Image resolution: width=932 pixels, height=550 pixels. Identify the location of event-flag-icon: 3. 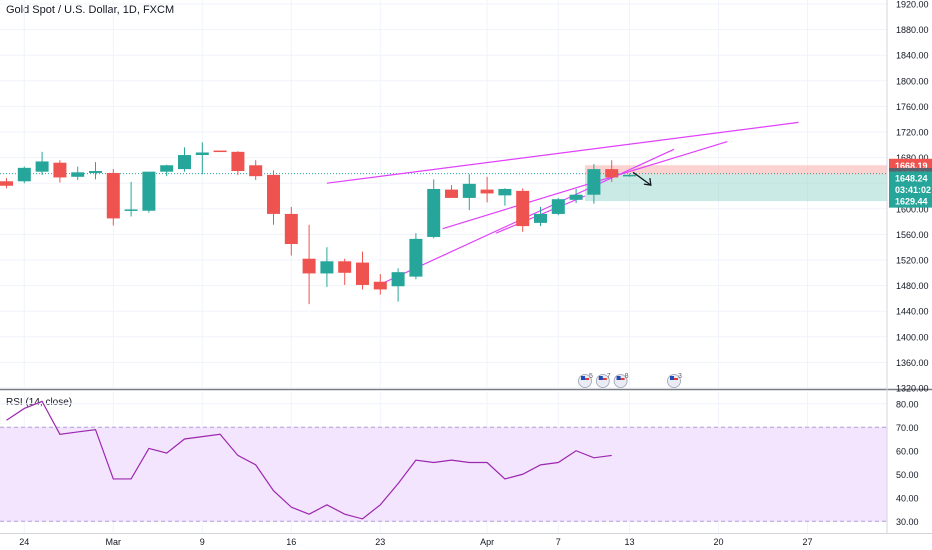
(675, 380).